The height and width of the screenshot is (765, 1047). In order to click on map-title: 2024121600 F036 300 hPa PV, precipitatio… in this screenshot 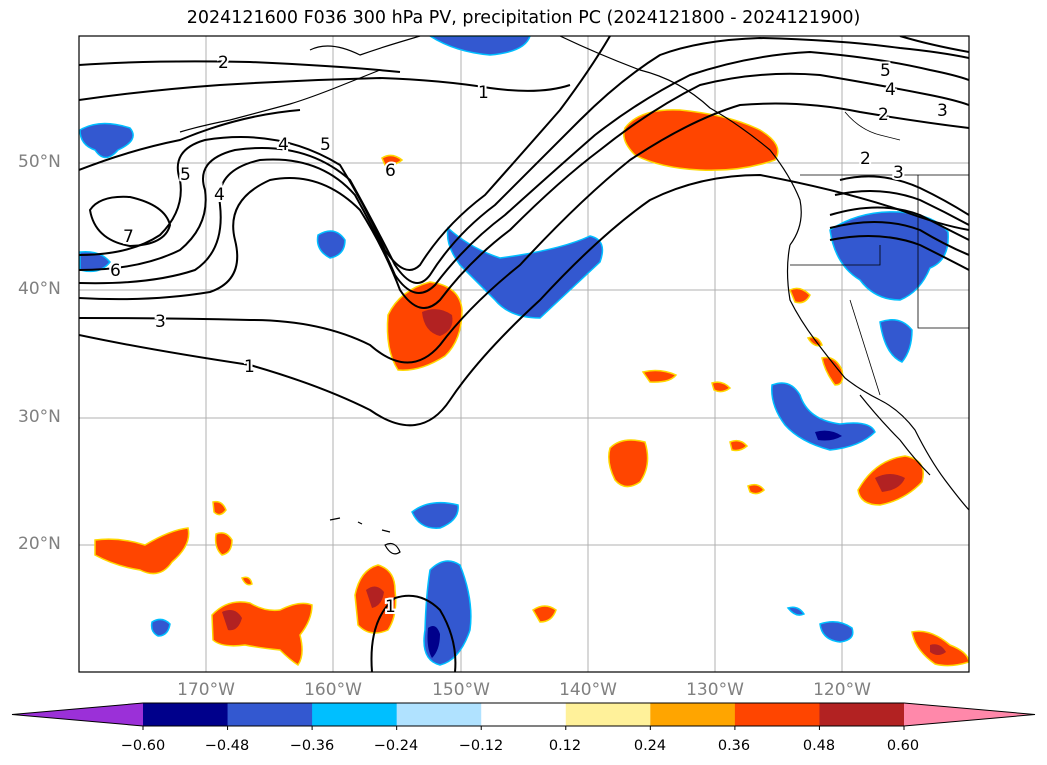, I will do `click(523, 18)`.